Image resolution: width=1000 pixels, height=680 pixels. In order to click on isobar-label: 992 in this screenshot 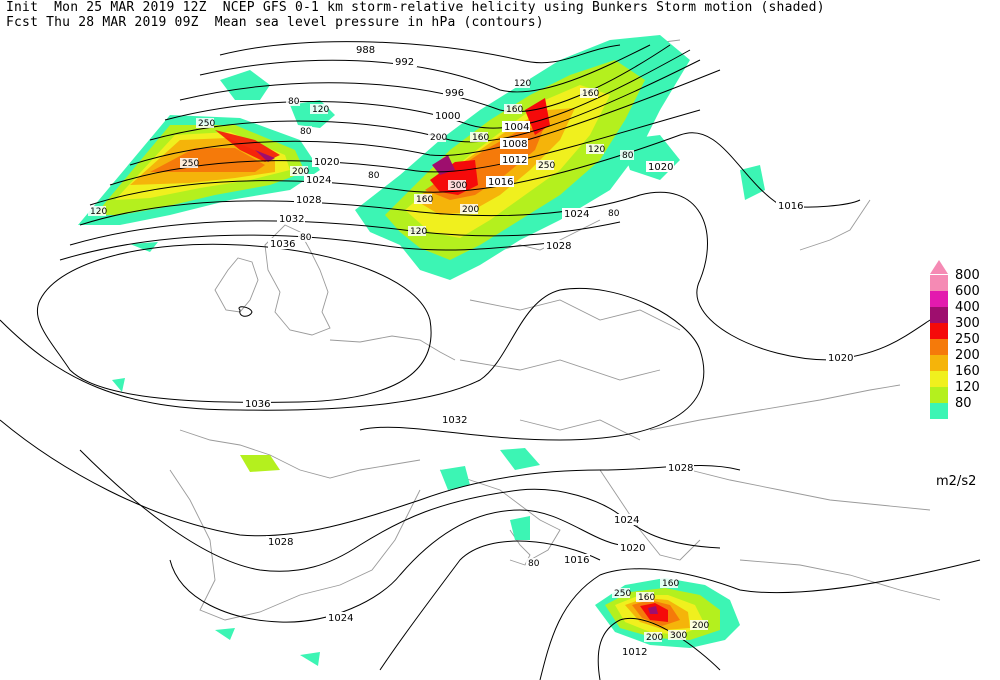, I will do `click(405, 62)`.